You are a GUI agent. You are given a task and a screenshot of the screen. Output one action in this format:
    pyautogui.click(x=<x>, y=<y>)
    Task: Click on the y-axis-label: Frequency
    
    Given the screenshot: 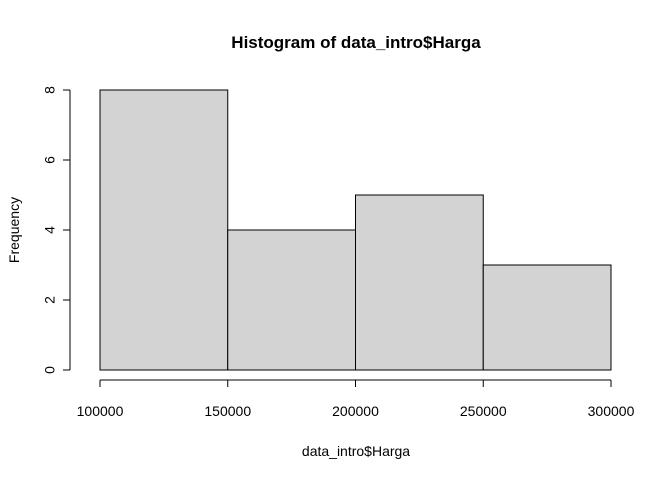 What is the action you would take?
    pyautogui.click(x=14, y=230)
    